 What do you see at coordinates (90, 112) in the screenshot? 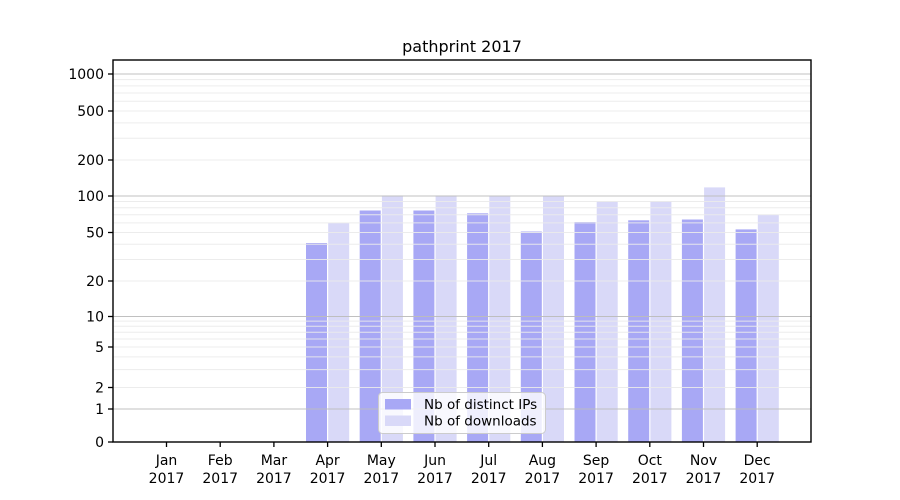
I see `y-tick-label: 500` at bounding box center [90, 112].